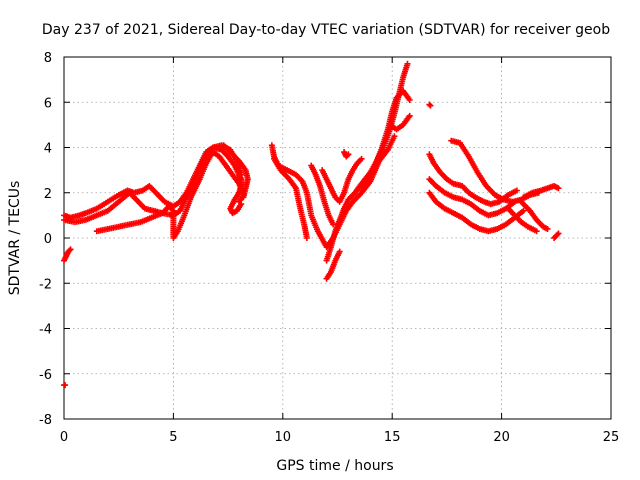 This screenshot has width=640, height=480. Describe the element at coordinates (48, 103) in the screenshot. I see `y-tick-label: 6` at that location.